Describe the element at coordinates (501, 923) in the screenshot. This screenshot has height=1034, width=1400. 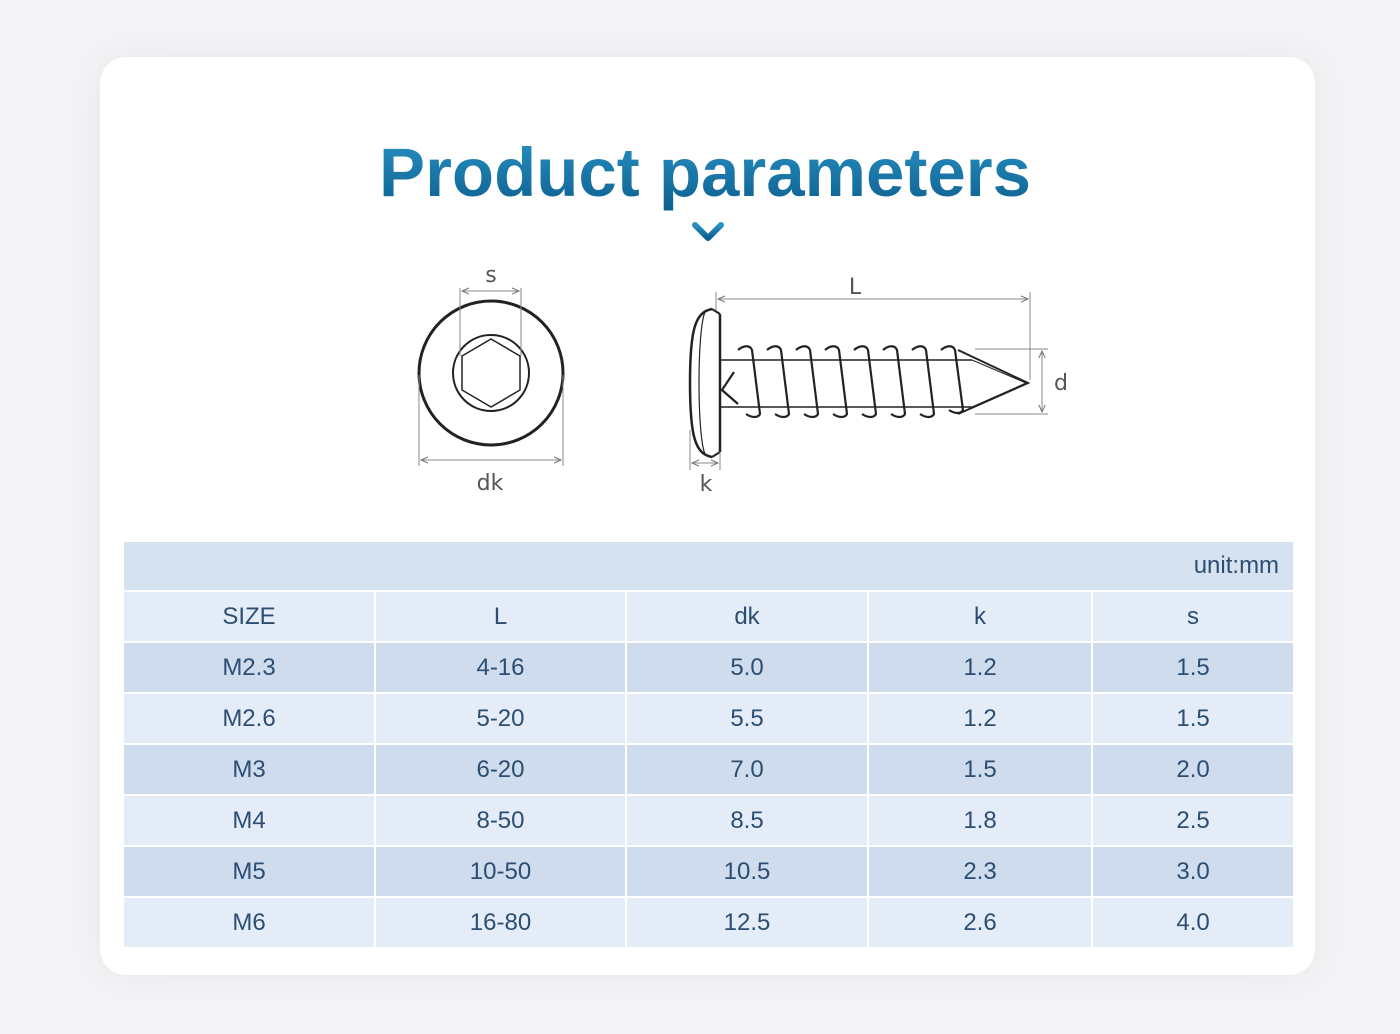
I see `cell-L: 16-80` at that location.